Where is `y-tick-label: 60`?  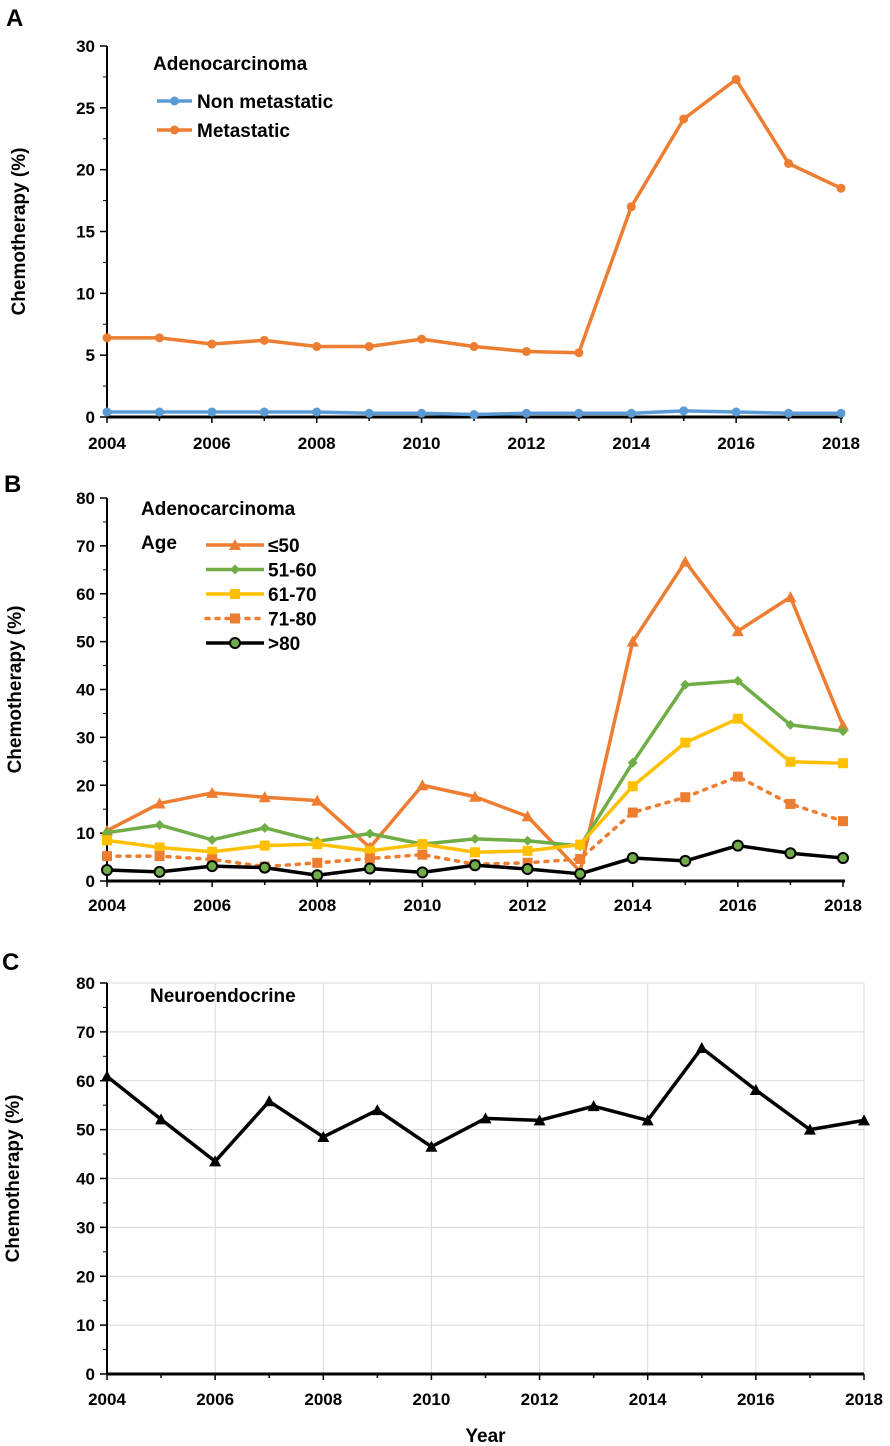 y-tick-label: 60 is located at coordinates (85, 594).